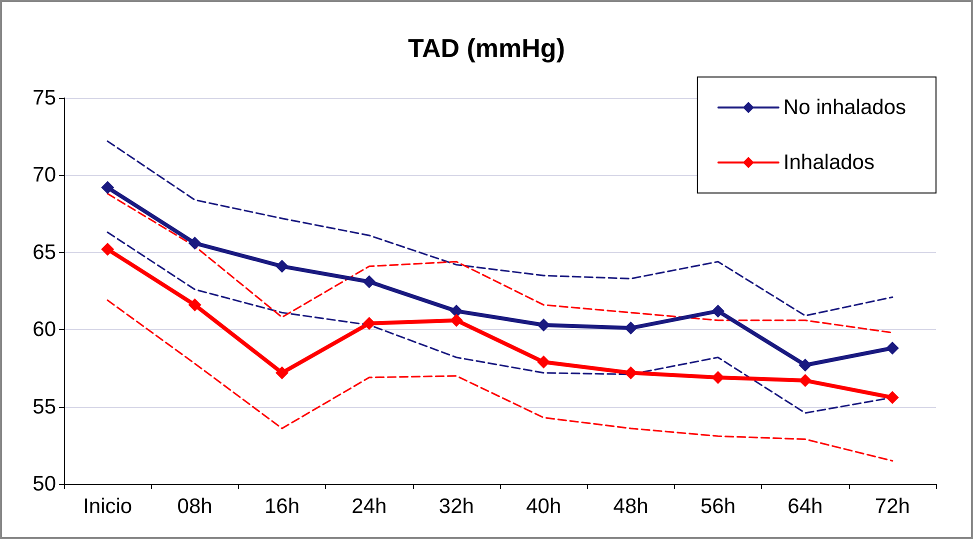  What do you see at coordinates (630, 506) in the screenshot?
I see `x-tick-label: 48h` at bounding box center [630, 506].